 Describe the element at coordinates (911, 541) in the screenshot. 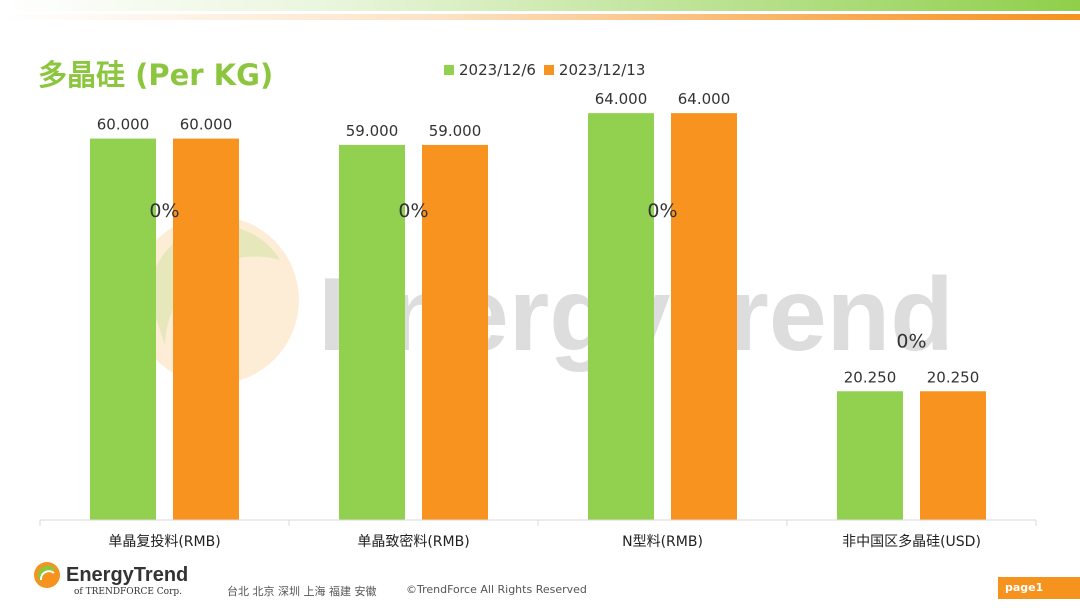

I see `x-axis-label: 非中国区多晶硅(USD)` at that location.